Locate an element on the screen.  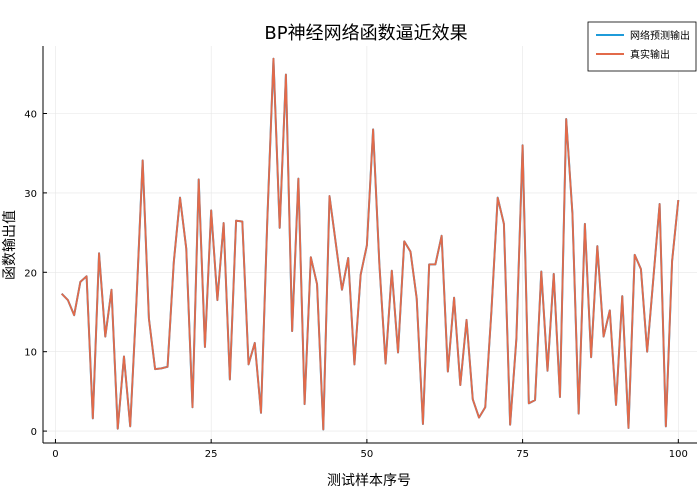
x-tick-label: 100 is located at coordinates (678, 454).